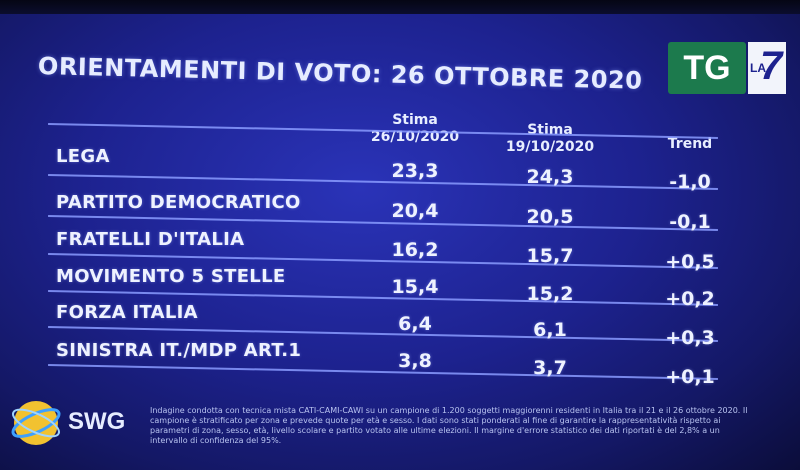 The width and height of the screenshot is (800, 470). I want to click on party-name: SINISTRA IT./MDP ART.1, so click(179, 350).